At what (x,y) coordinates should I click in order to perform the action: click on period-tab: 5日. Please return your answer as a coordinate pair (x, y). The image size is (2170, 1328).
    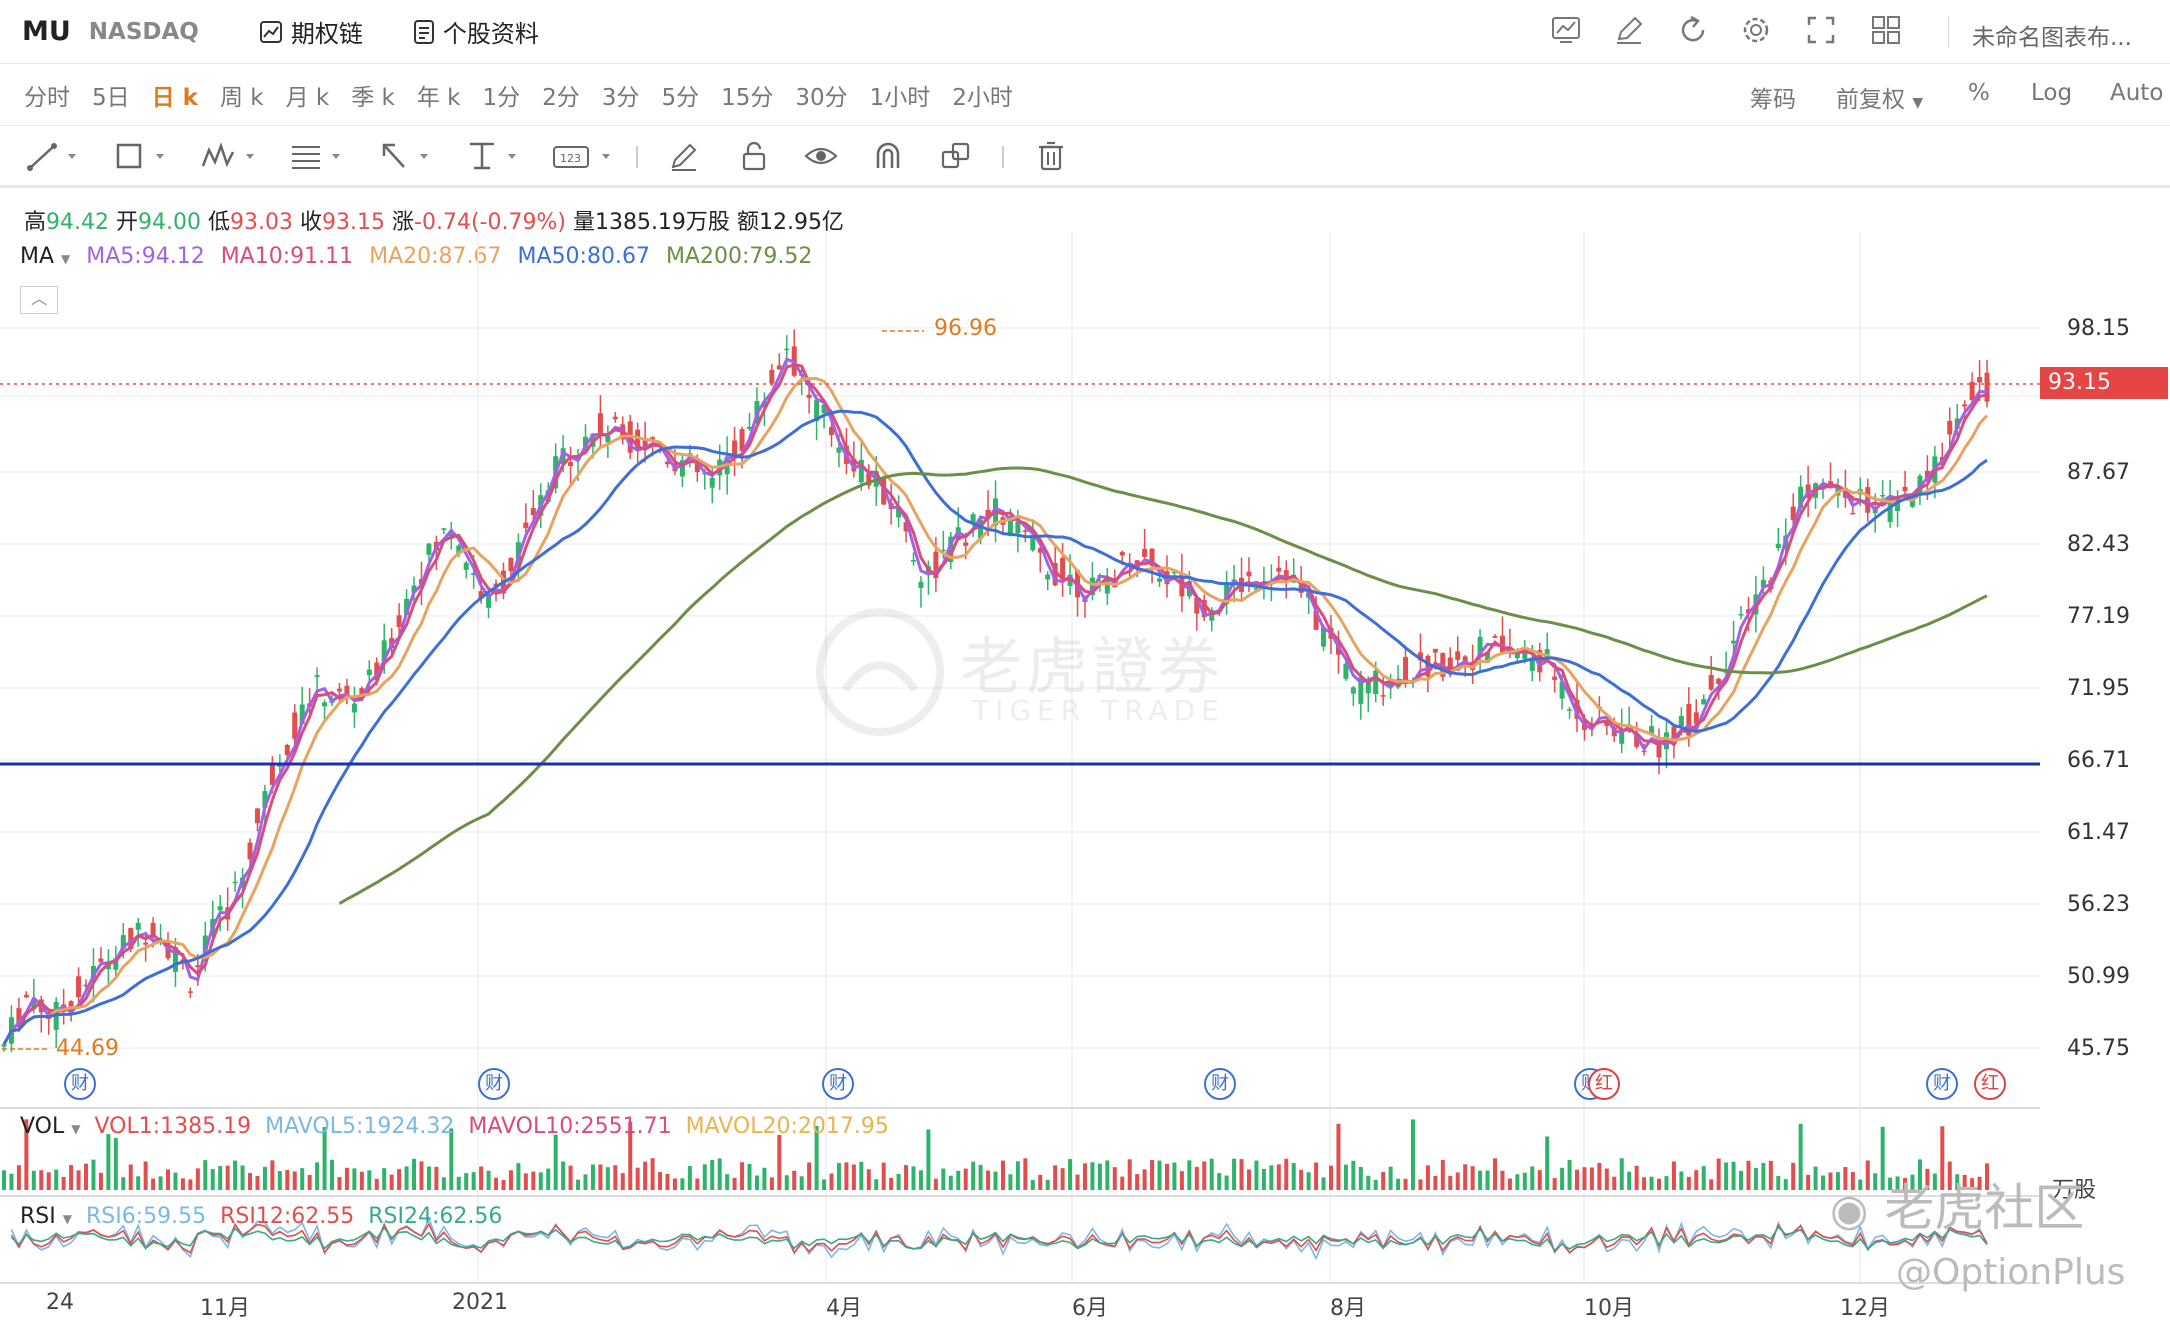
    Looking at the image, I should click on (111, 97).